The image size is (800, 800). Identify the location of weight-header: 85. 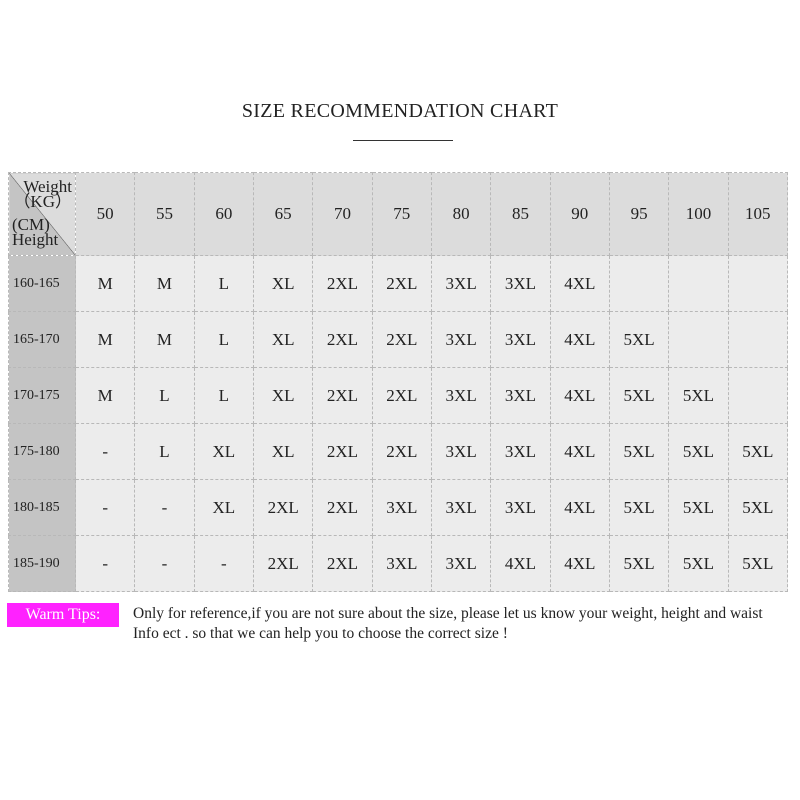
(520, 214).